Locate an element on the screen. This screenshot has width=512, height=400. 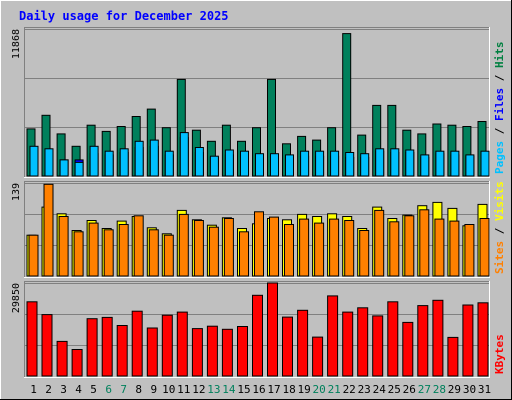
panel-max-label: 29850 is located at coordinates (16, 298).